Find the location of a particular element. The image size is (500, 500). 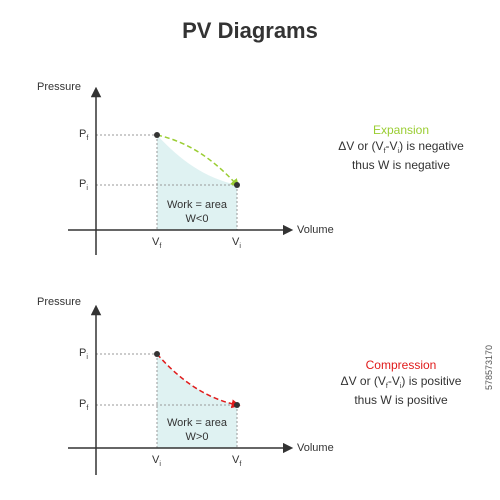

page-title: PV Diagrams is located at coordinates (250, 30).